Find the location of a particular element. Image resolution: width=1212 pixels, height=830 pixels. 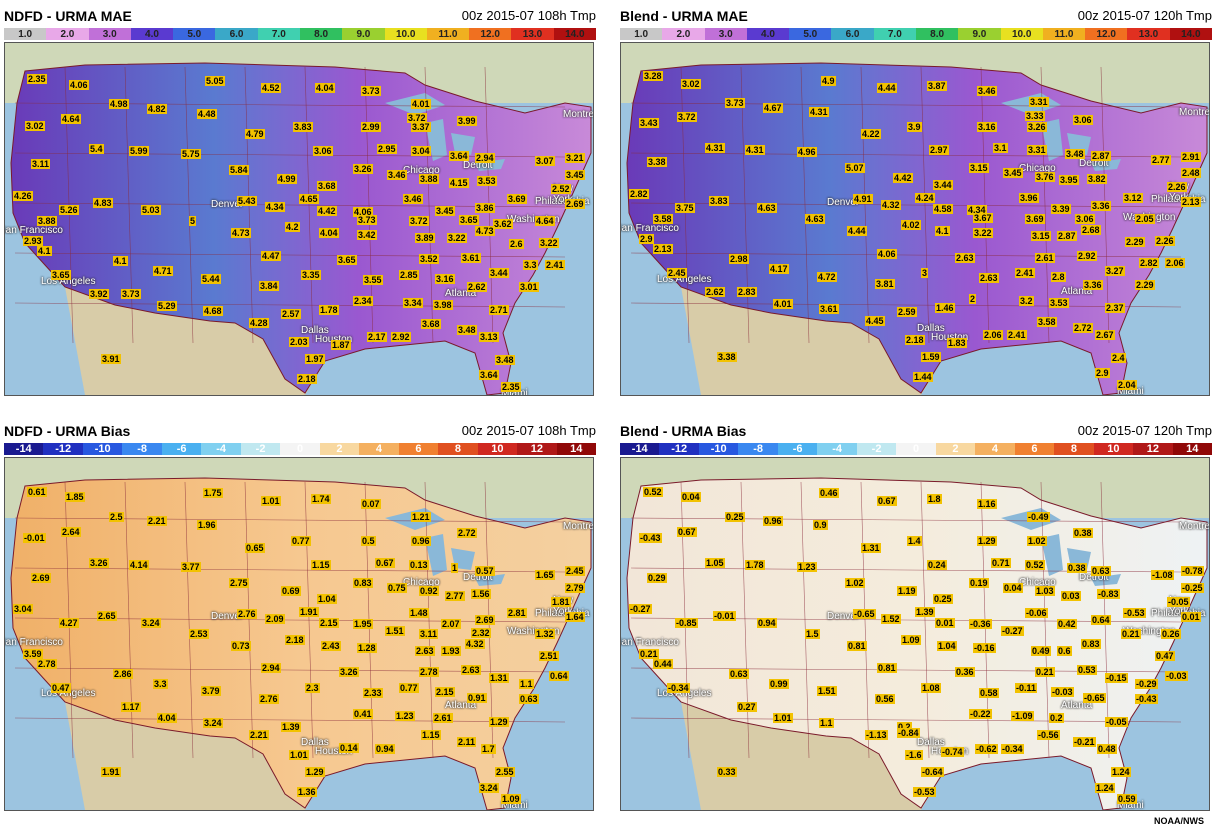

region-value-label: 0.48 is located at coordinates (1107, 749).